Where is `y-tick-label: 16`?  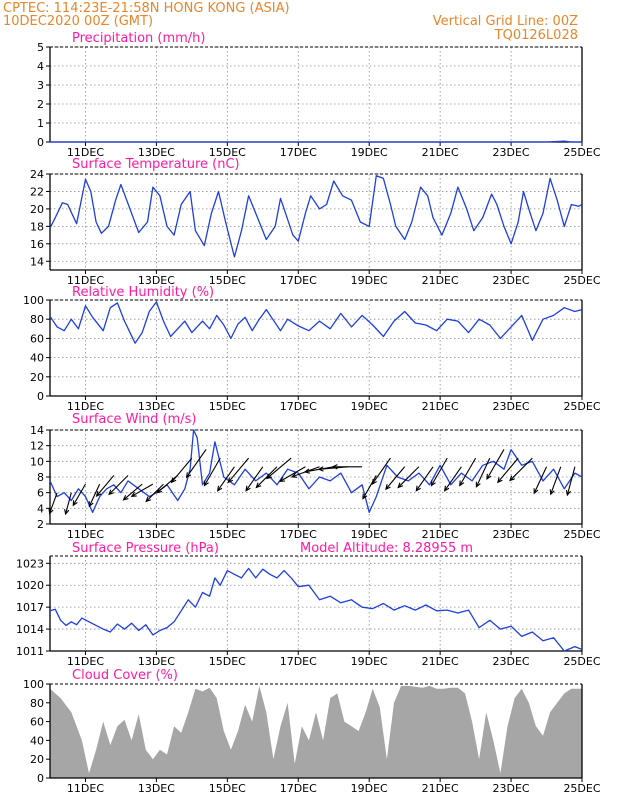 y-tick-label: 16 is located at coordinates (37, 244).